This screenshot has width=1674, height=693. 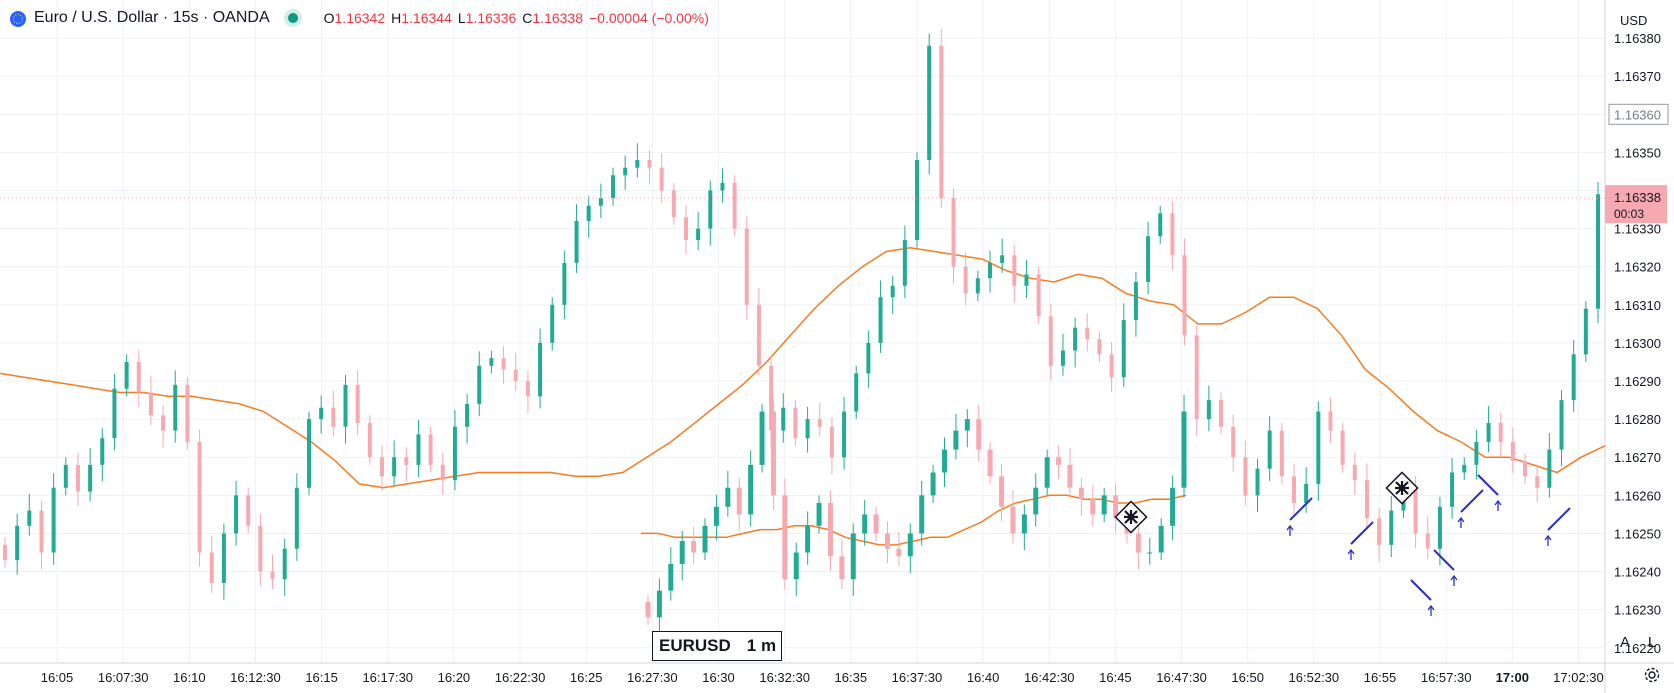 What do you see at coordinates (520, 677) in the screenshot?
I see `time-tick-label: 16:22:30` at bounding box center [520, 677].